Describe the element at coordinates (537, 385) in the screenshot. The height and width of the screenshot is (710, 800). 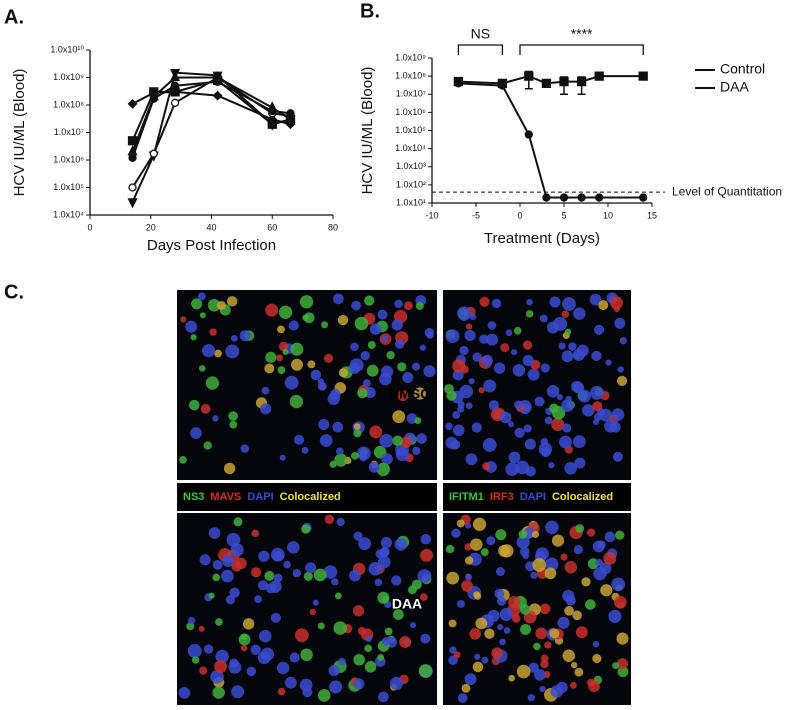
I see `micrograph` at that location.